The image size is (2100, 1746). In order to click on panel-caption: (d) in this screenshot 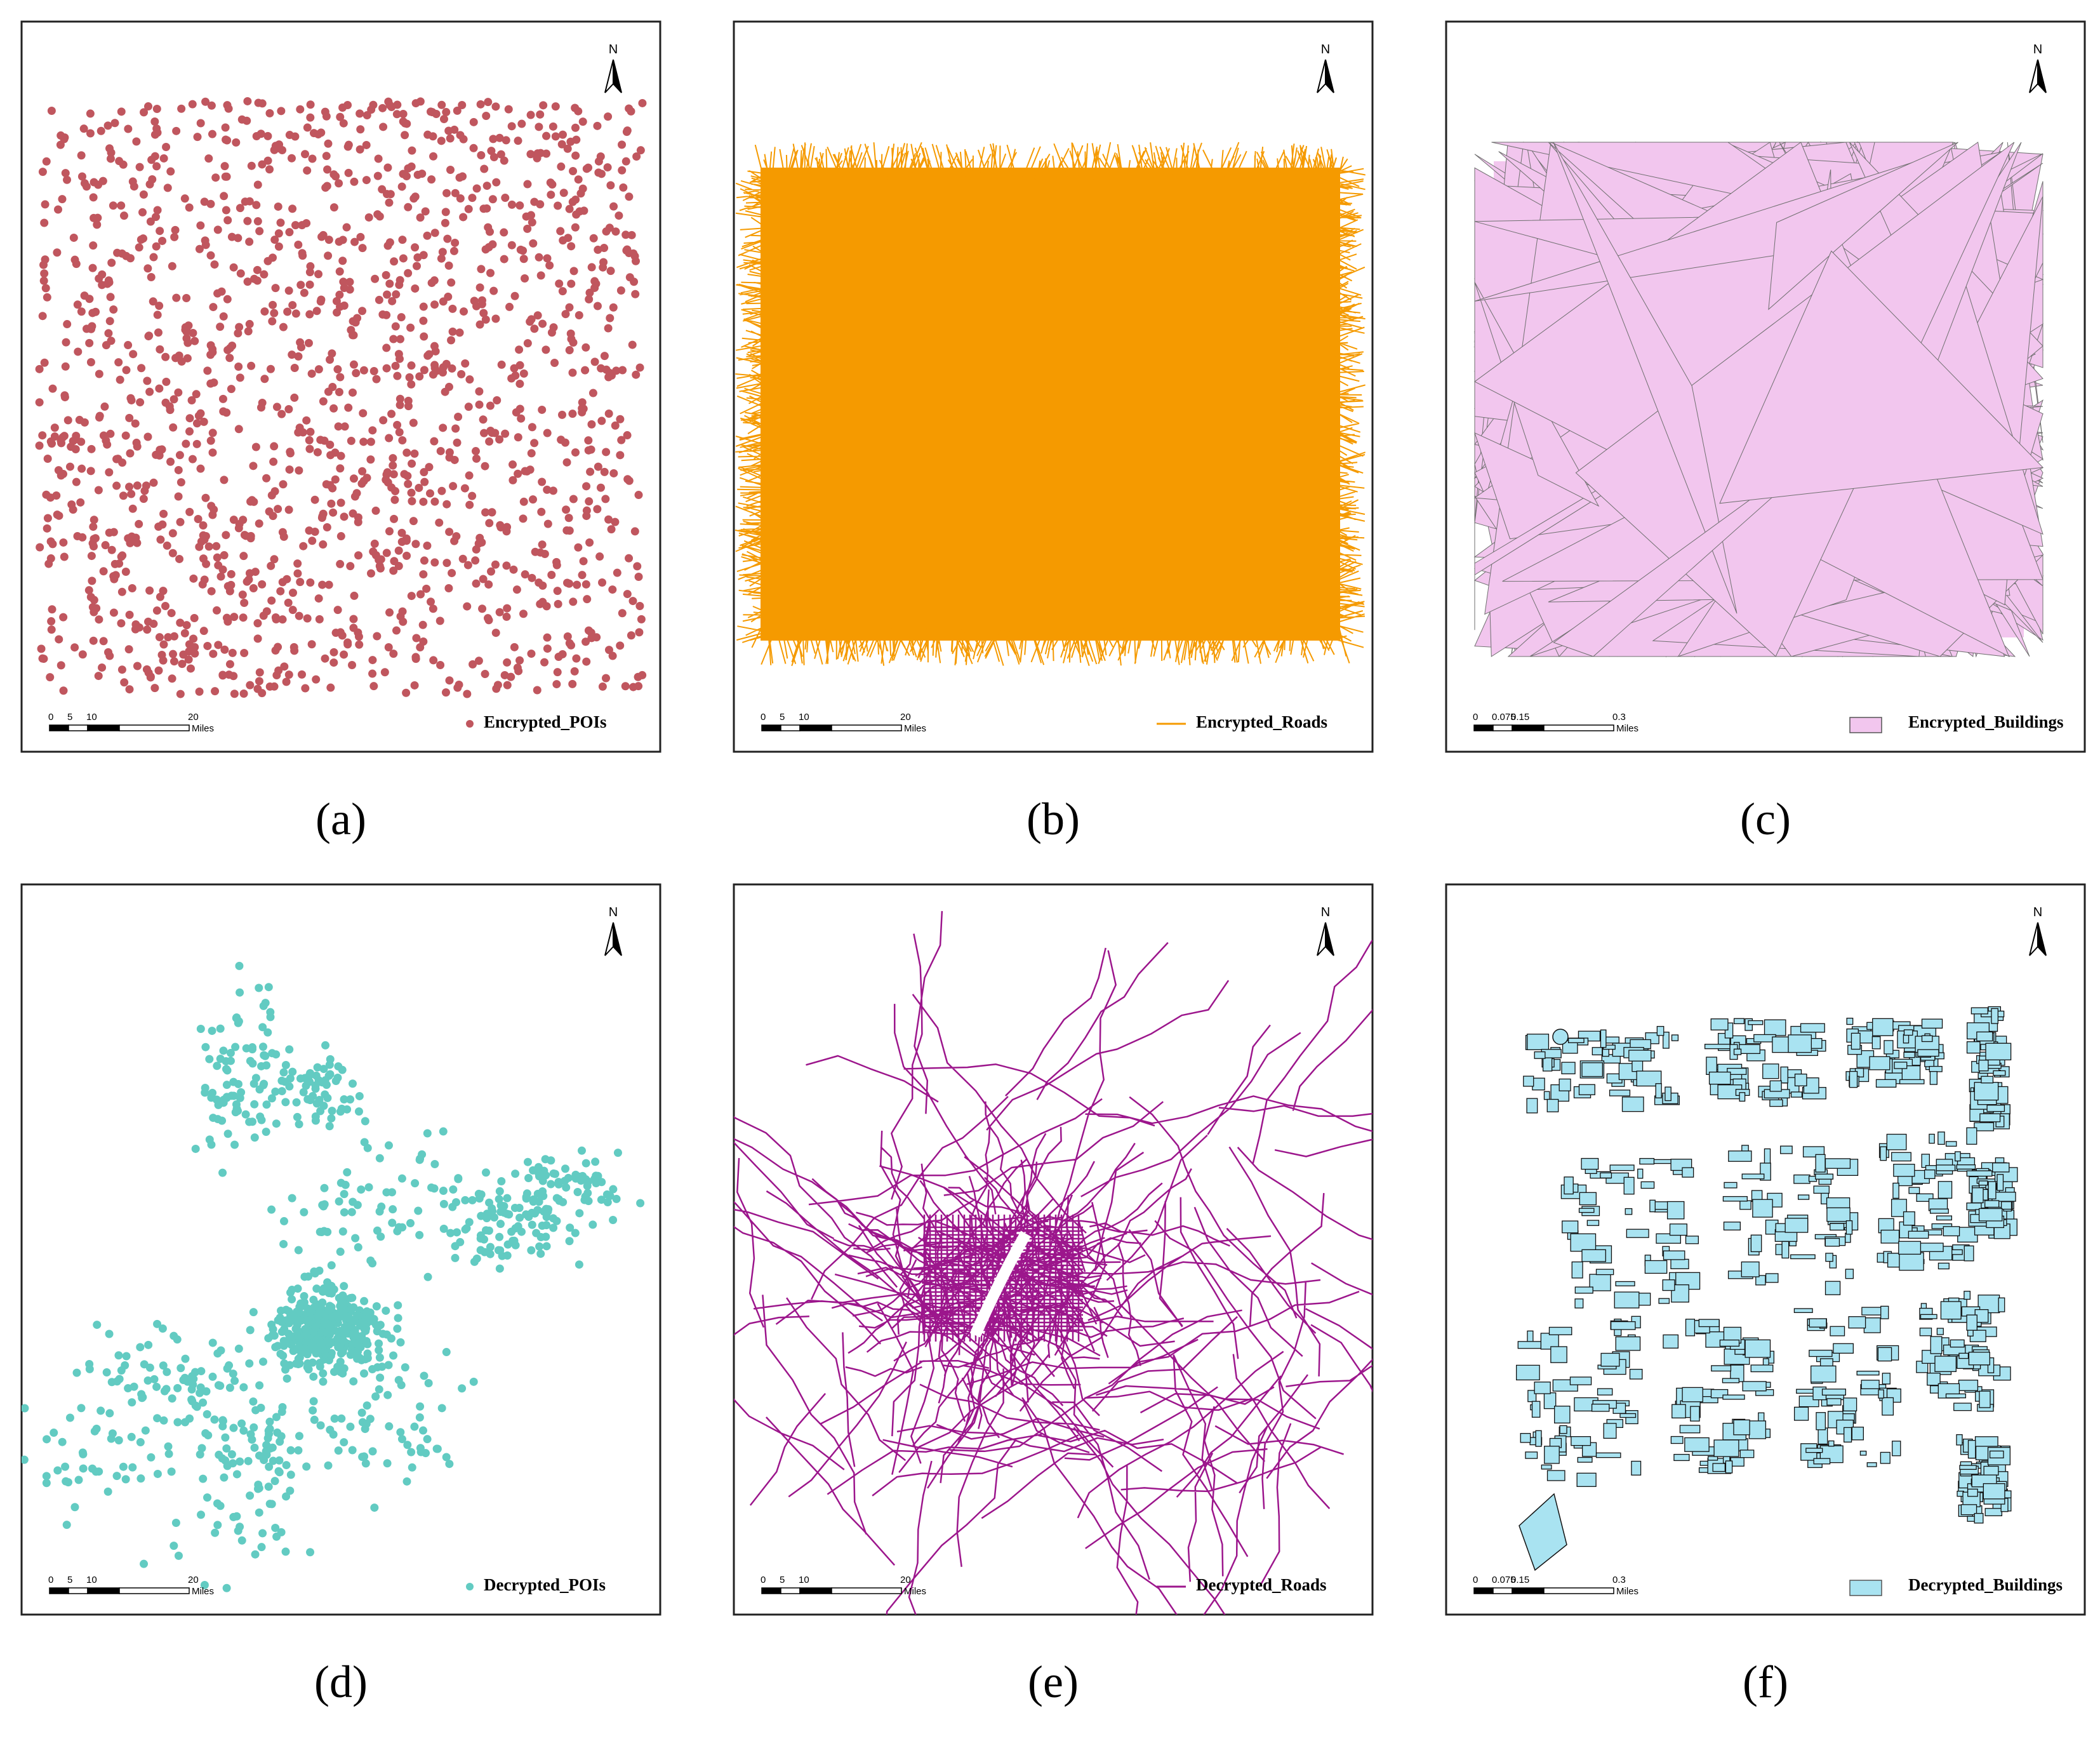, I will do `click(341, 1681)`.